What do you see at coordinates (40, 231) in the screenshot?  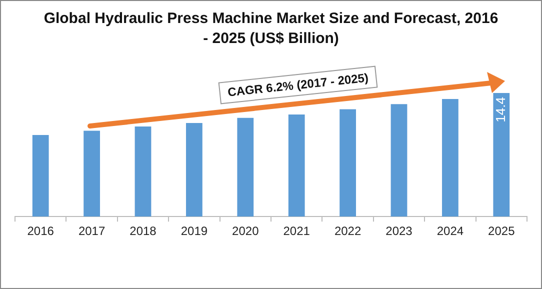 I see `x-tick-label: 2016` at bounding box center [40, 231].